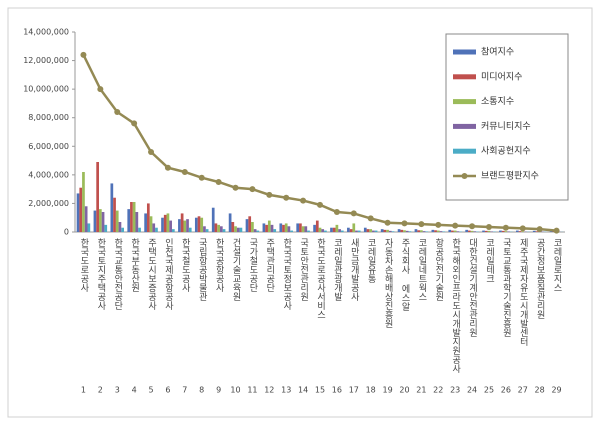 The image size is (600, 425). Describe the element at coordinates (48, 146) in the screenshot. I see `y-tick-label: 6,000,000` at that location.